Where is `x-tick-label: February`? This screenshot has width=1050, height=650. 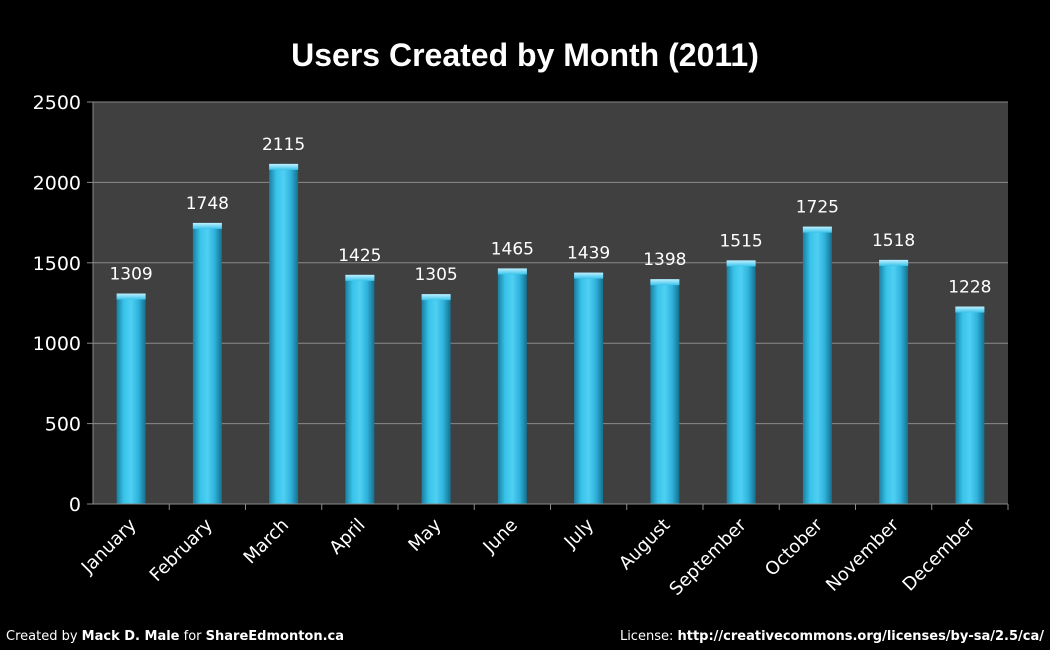
x-tick-label: February is located at coordinates (181, 549).